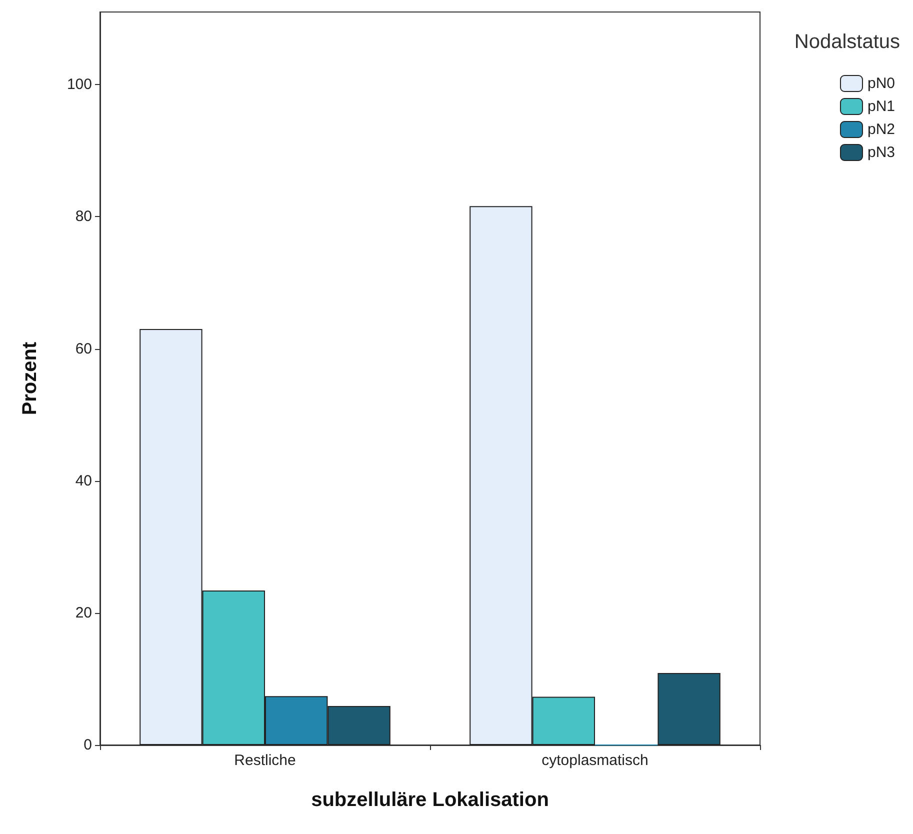  I want to click on y-tick-label: 100, so click(79, 85).